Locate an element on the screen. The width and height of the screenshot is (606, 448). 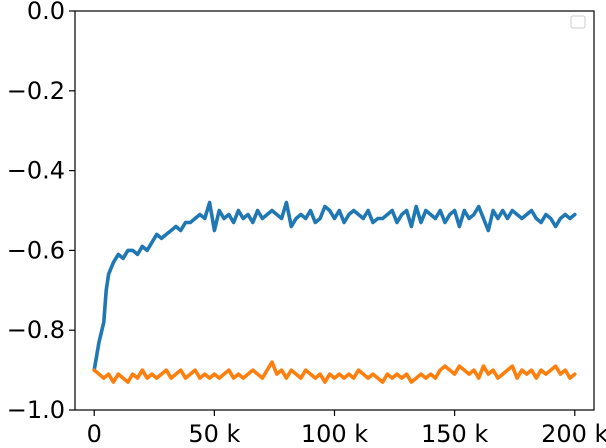
legend-box is located at coordinates (578, 22).